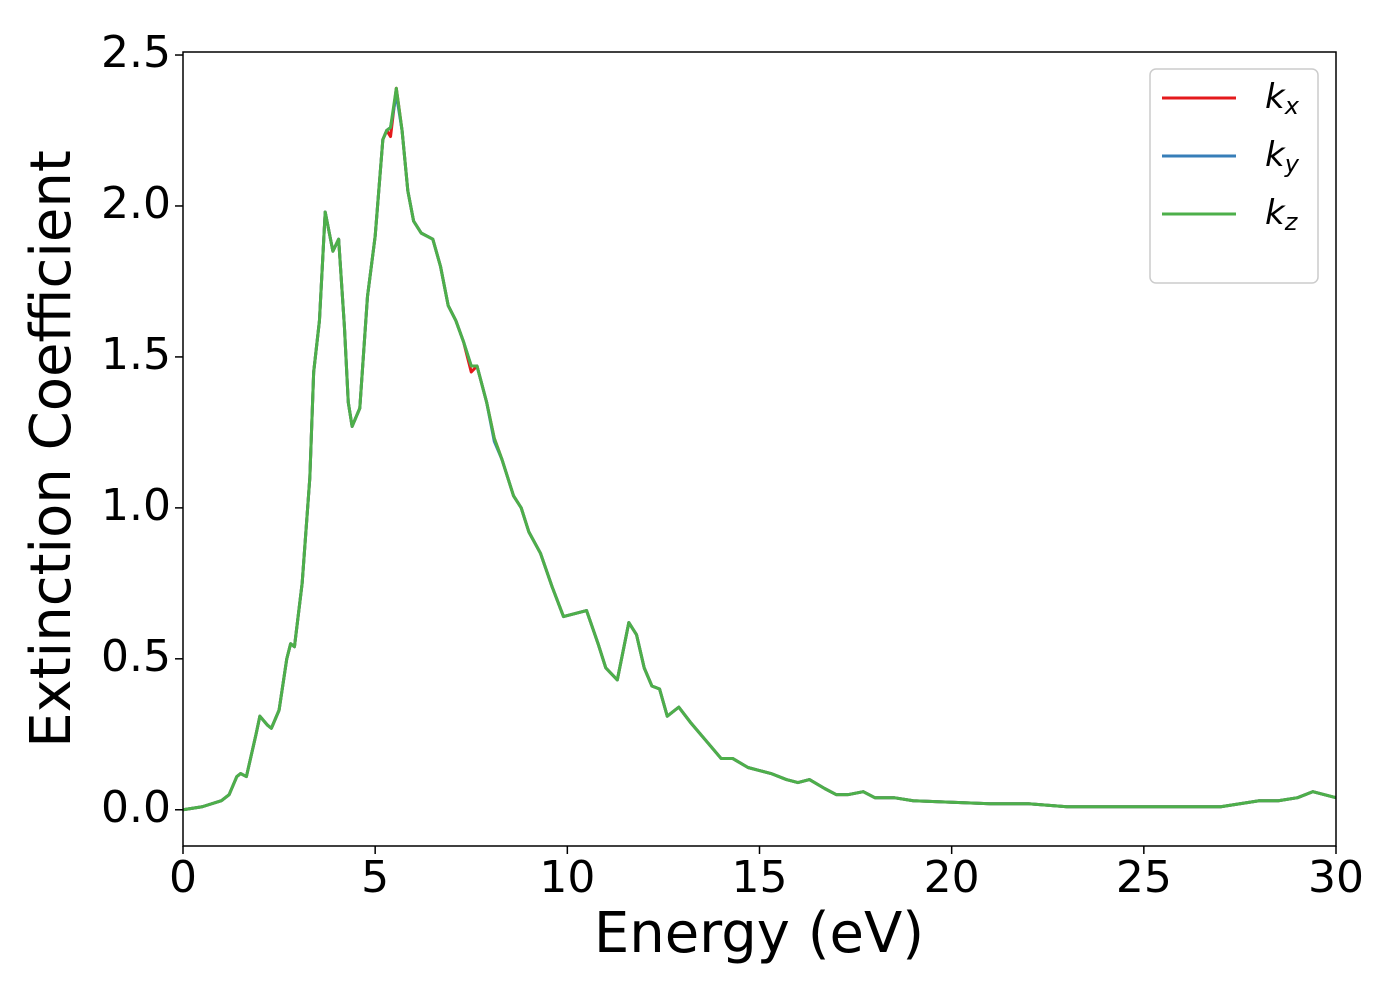  I want to click on x-tick-label: 20, so click(952, 877).